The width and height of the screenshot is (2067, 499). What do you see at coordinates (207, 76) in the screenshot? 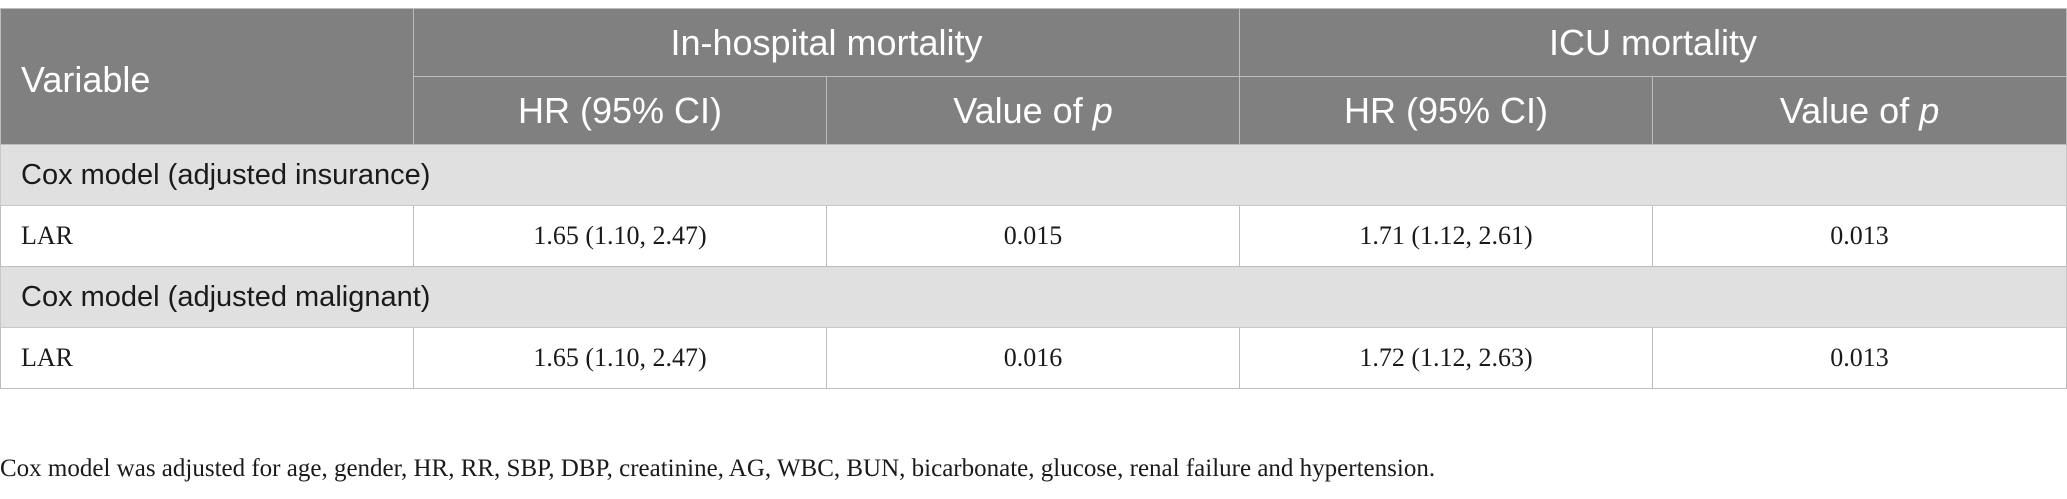
I see `header-variable: Variable` at bounding box center [207, 76].